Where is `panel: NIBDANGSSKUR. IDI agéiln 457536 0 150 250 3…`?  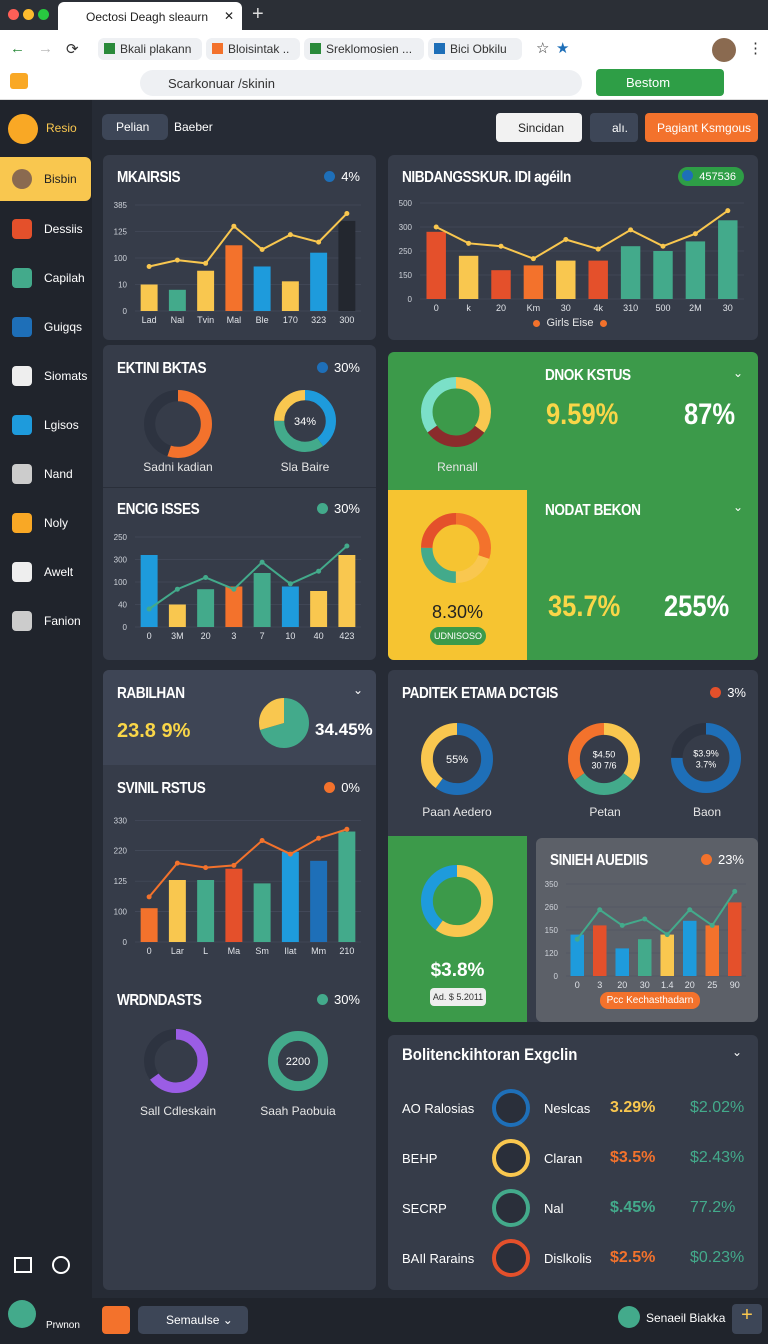 panel: NIBDANGSSKUR. IDI agéiln 457536 0 150 250 3… is located at coordinates (573, 247).